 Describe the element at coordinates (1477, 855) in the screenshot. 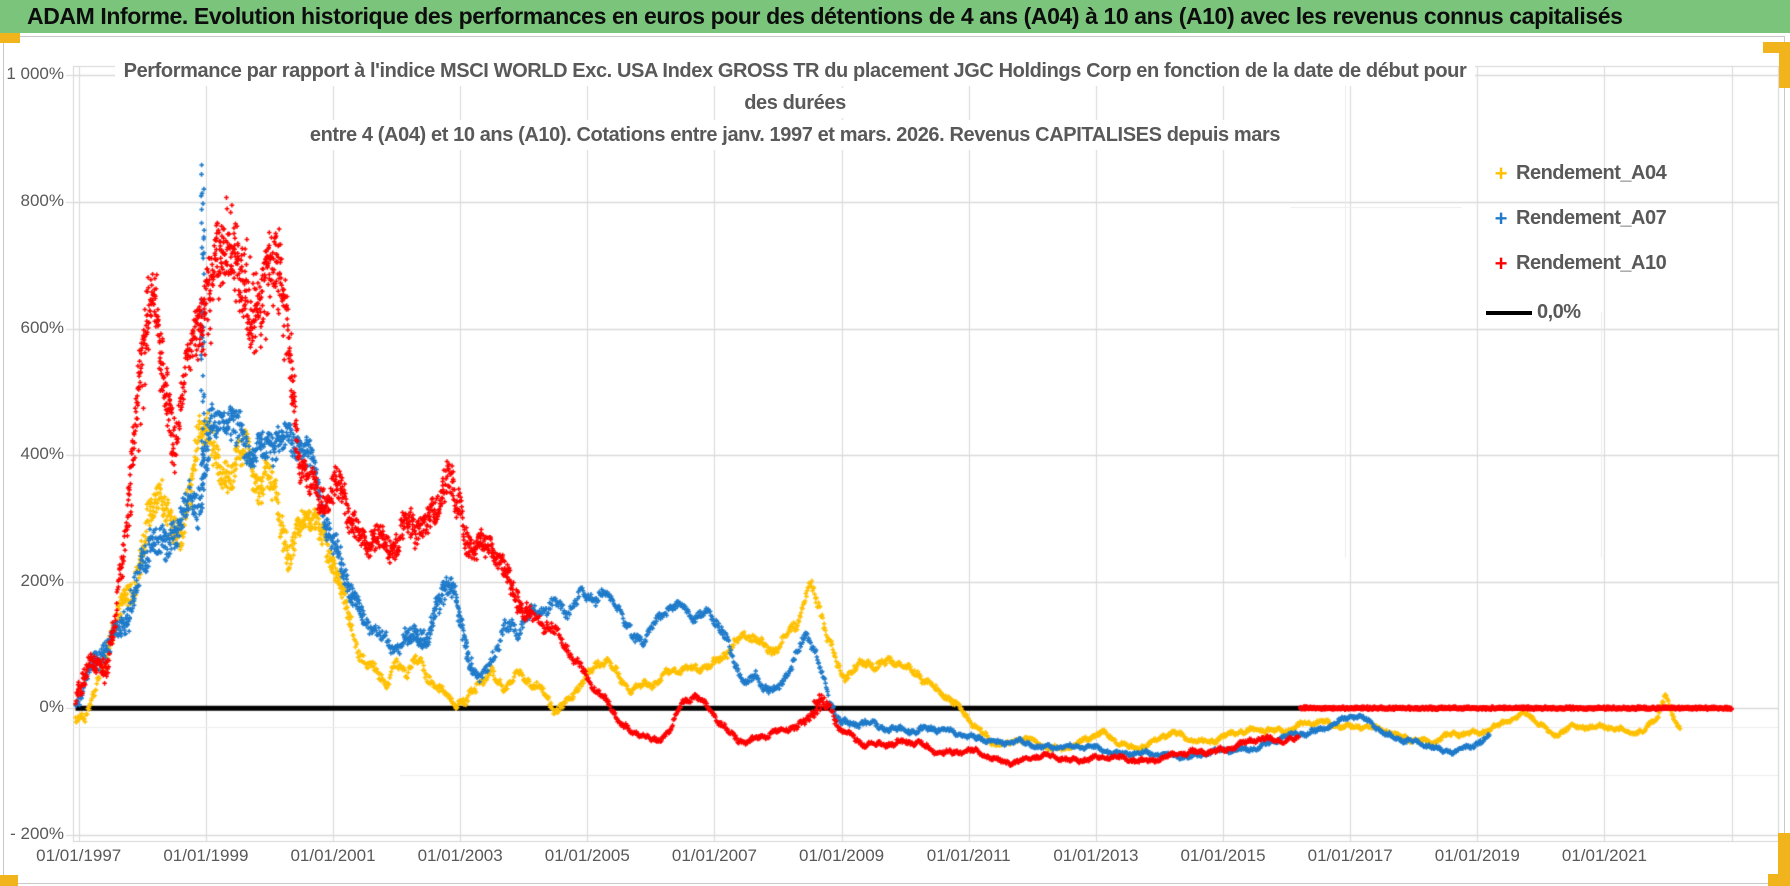

I see `x-axis-tick-label: 01/01/2019` at that location.